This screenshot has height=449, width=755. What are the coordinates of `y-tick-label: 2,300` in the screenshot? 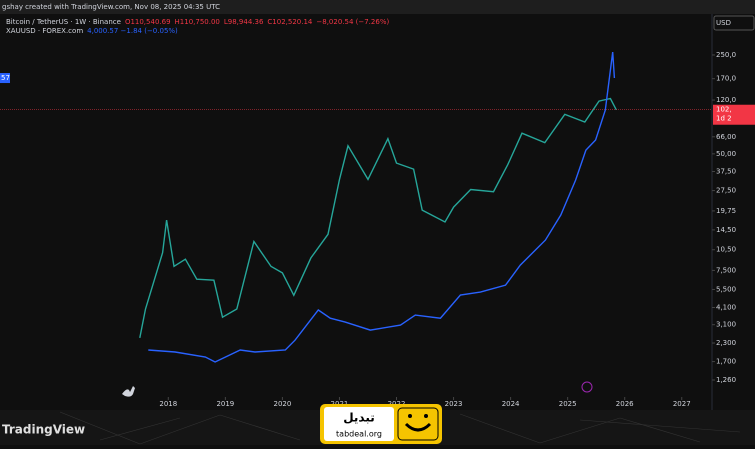 It's located at (726, 343).